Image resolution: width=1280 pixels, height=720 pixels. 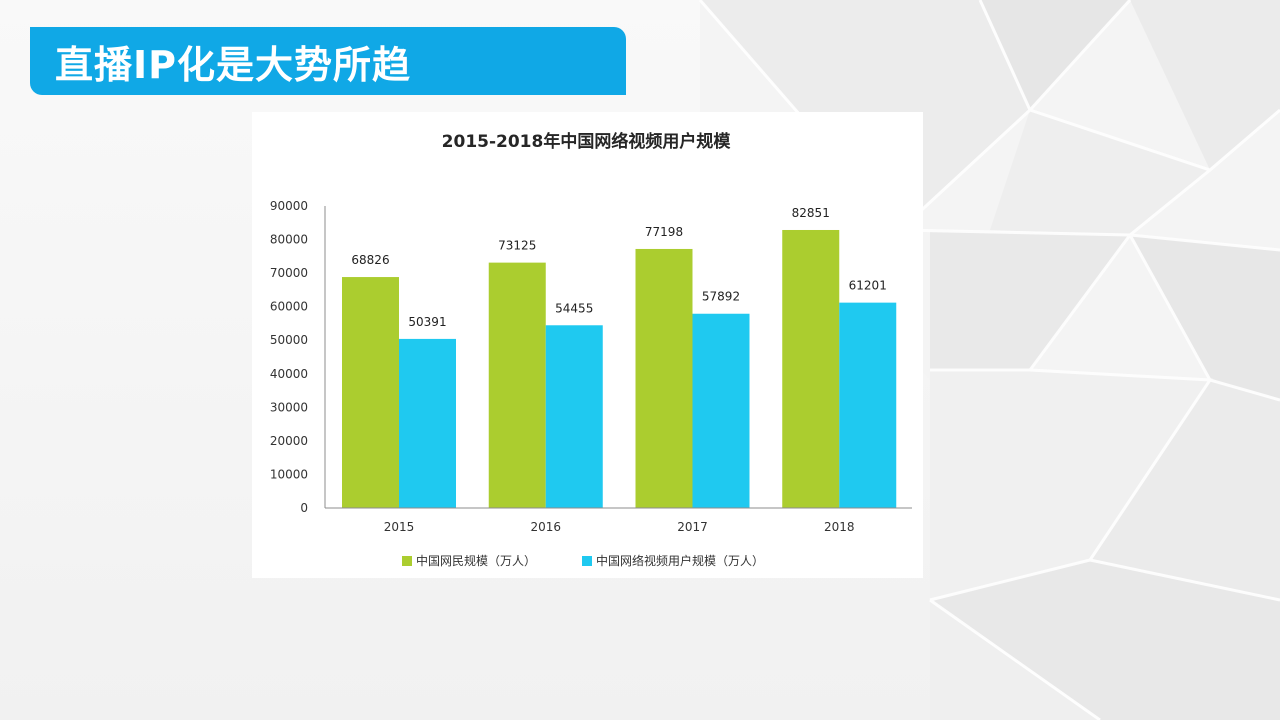 I want to click on data-label: 77198, so click(x=664, y=232).